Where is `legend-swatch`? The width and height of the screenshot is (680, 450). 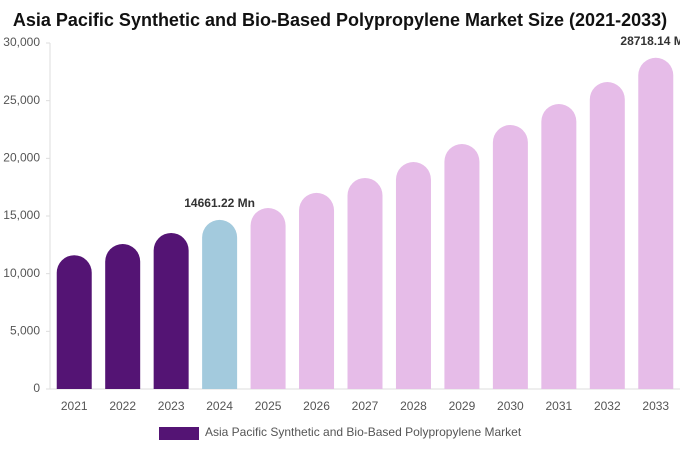 legend-swatch is located at coordinates (179, 433).